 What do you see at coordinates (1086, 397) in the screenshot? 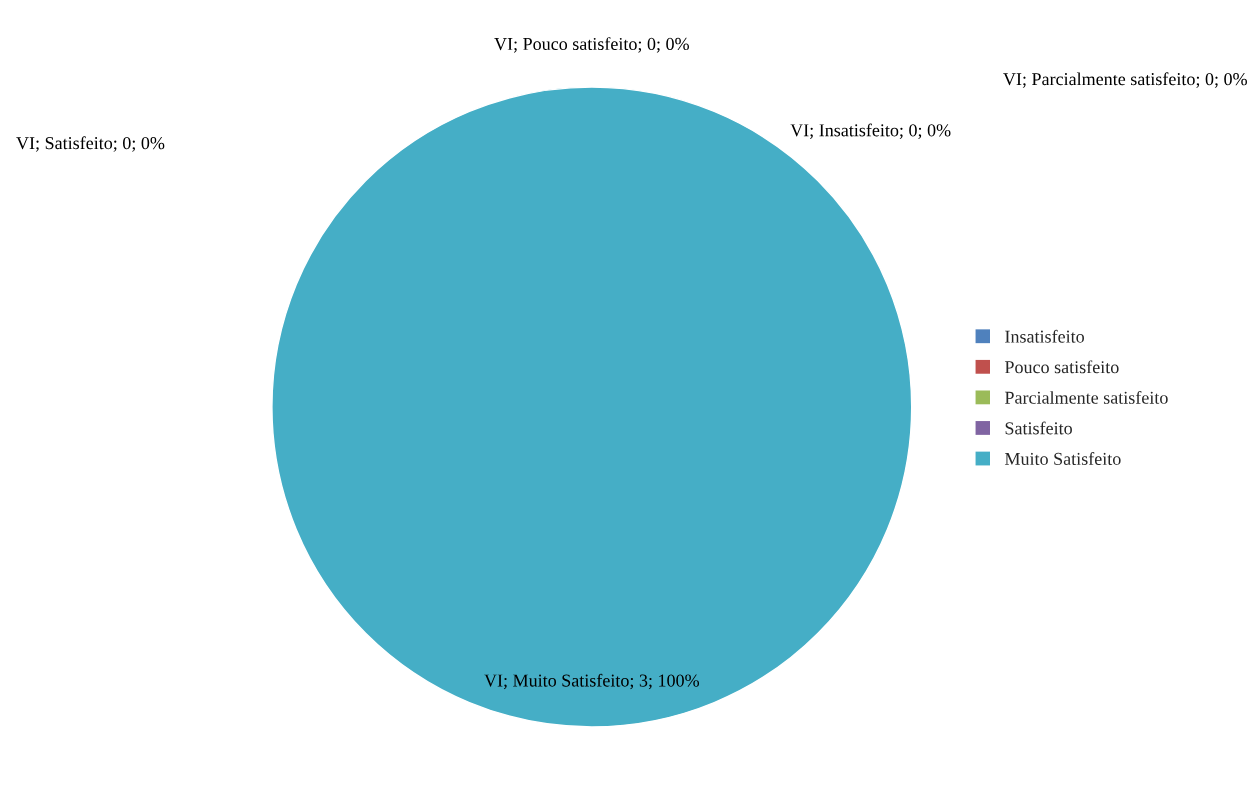
I see `legend-label: Parcialmente satisfeito` at bounding box center [1086, 397].